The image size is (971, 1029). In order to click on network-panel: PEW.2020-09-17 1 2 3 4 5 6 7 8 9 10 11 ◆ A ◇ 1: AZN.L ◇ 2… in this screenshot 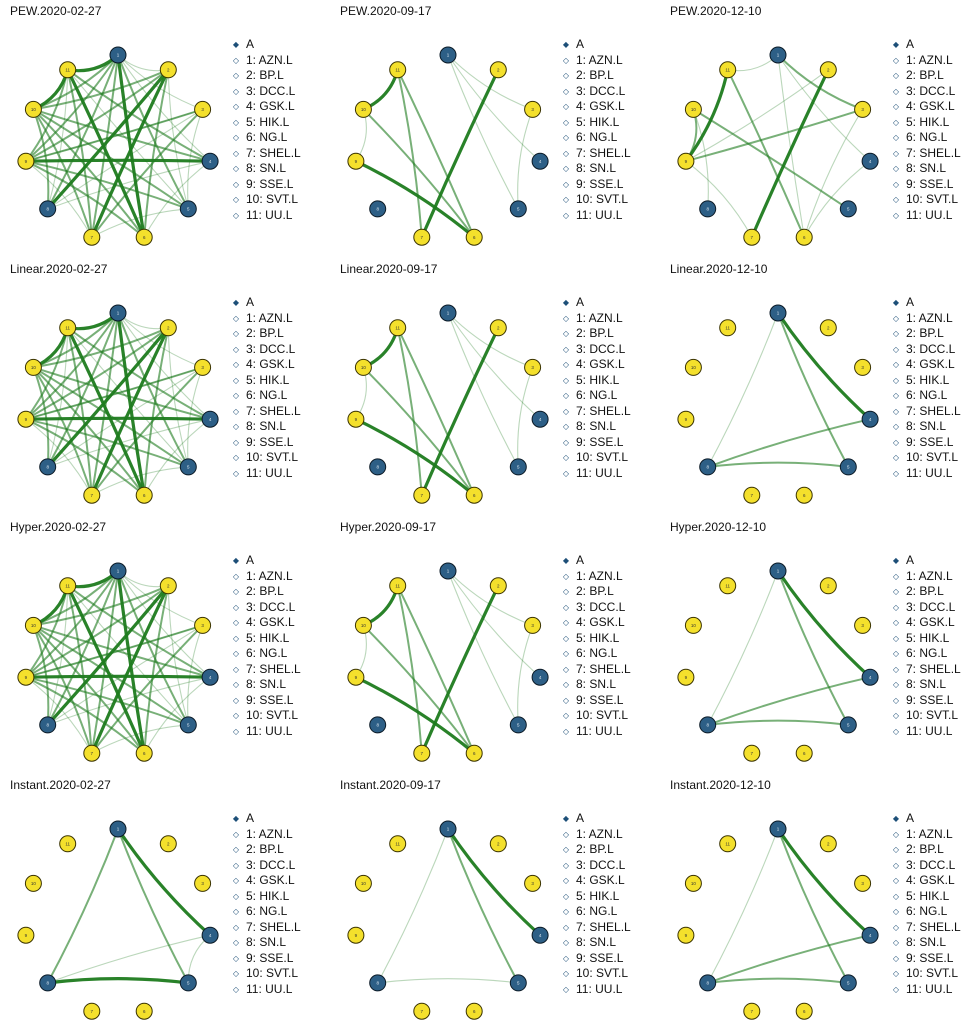, I will do `click(494, 128)`.